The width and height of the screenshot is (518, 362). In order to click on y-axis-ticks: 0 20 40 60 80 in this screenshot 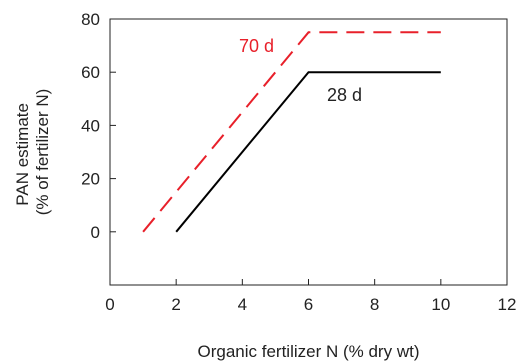, I will do `click(98, 126)`.